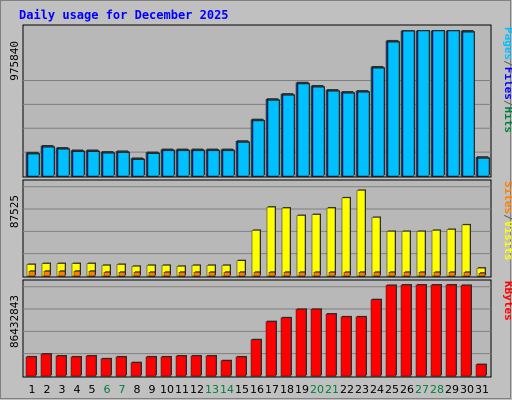  Describe the element at coordinates (182, 389) in the screenshot. I see `day-label-11: 11` at that location.